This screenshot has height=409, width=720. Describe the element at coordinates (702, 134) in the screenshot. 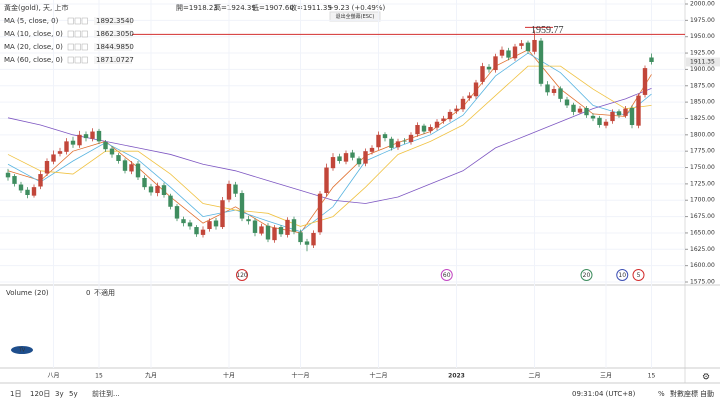

I see `y-tick-label: 1800.00` at that location.